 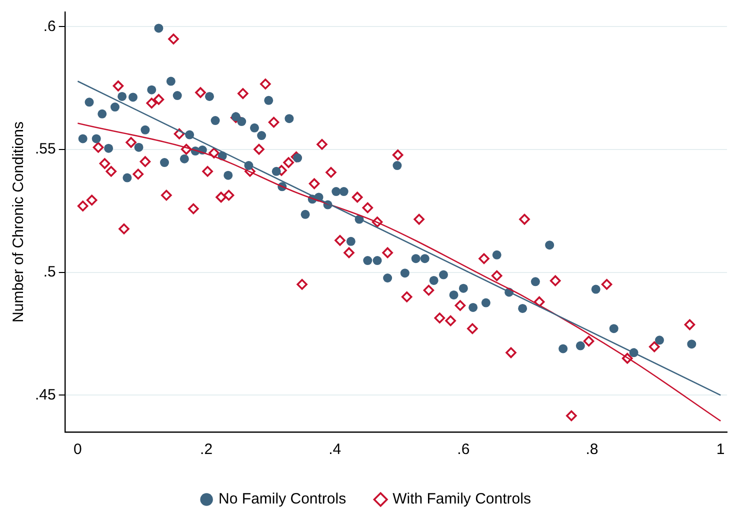 I want to click on legend-label: With Family Controls, so click(x=461, y=499).